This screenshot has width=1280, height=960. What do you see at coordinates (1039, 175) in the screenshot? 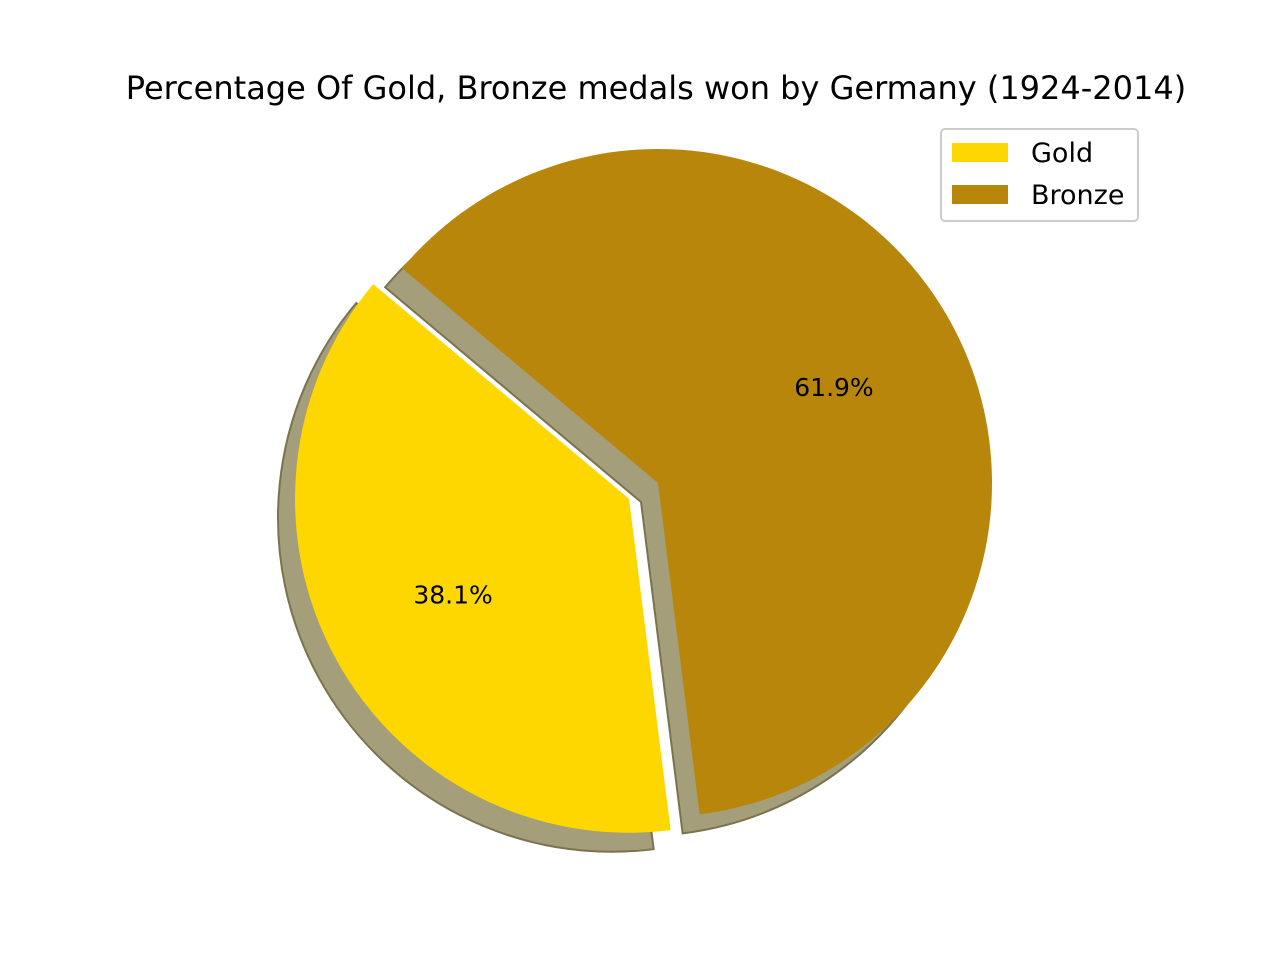
I see `legend: Gold Bronze` at bounding box center [1039, 175].